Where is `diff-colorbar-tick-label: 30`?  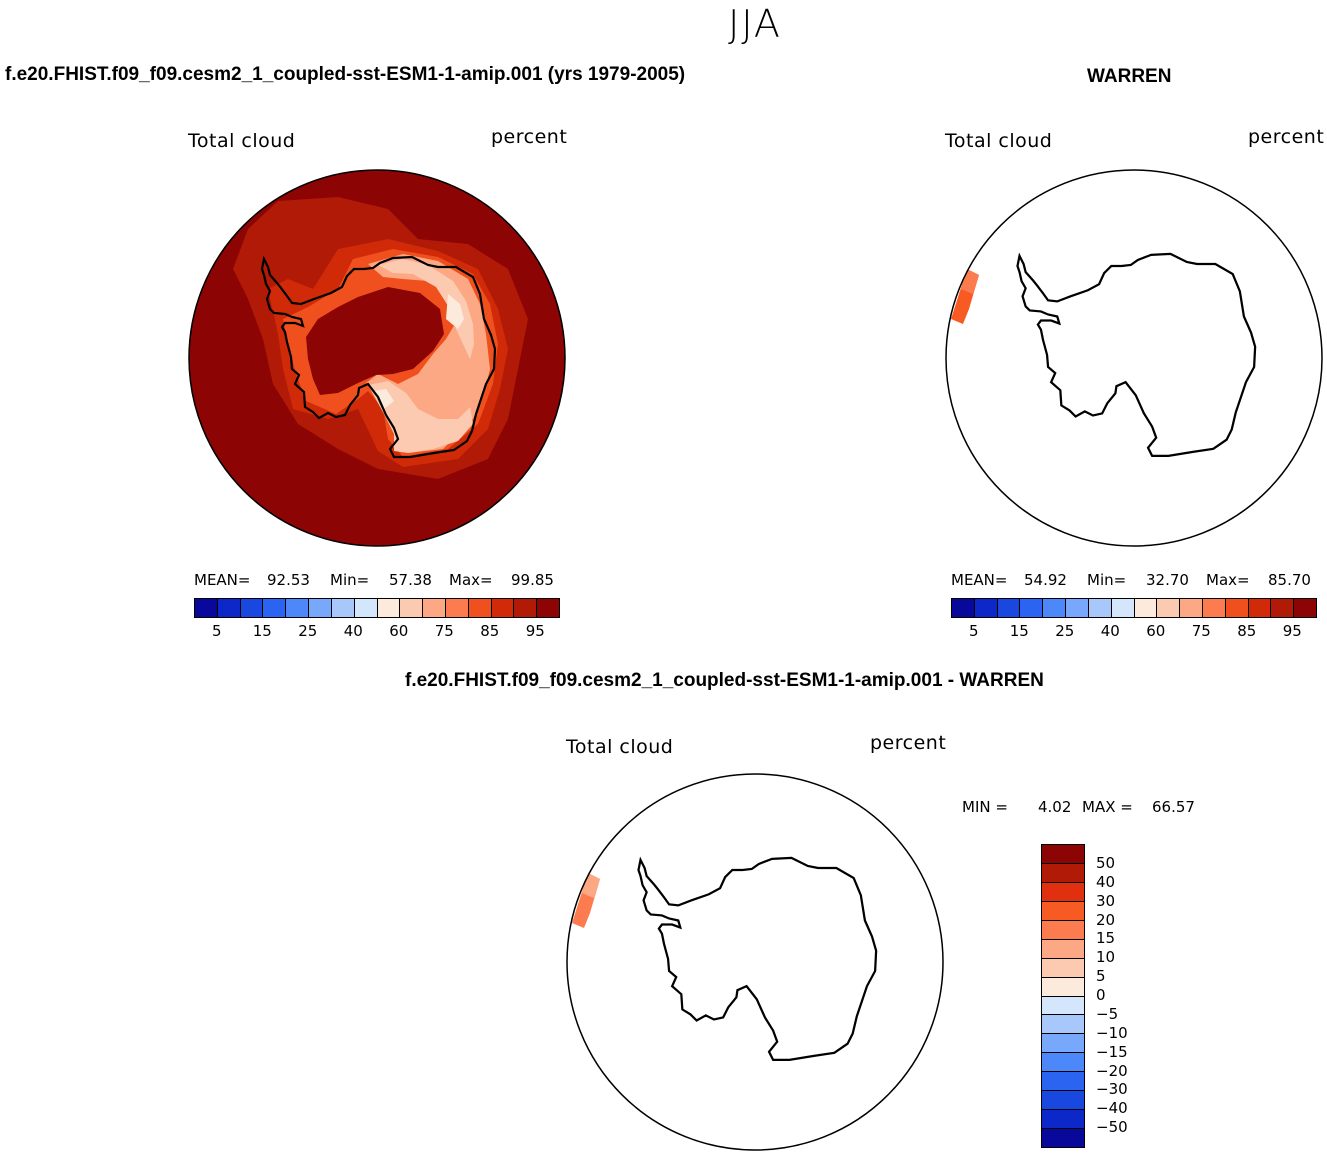 diff-colorbar-tick-label: 30 is located at coordinates (1106, 900).